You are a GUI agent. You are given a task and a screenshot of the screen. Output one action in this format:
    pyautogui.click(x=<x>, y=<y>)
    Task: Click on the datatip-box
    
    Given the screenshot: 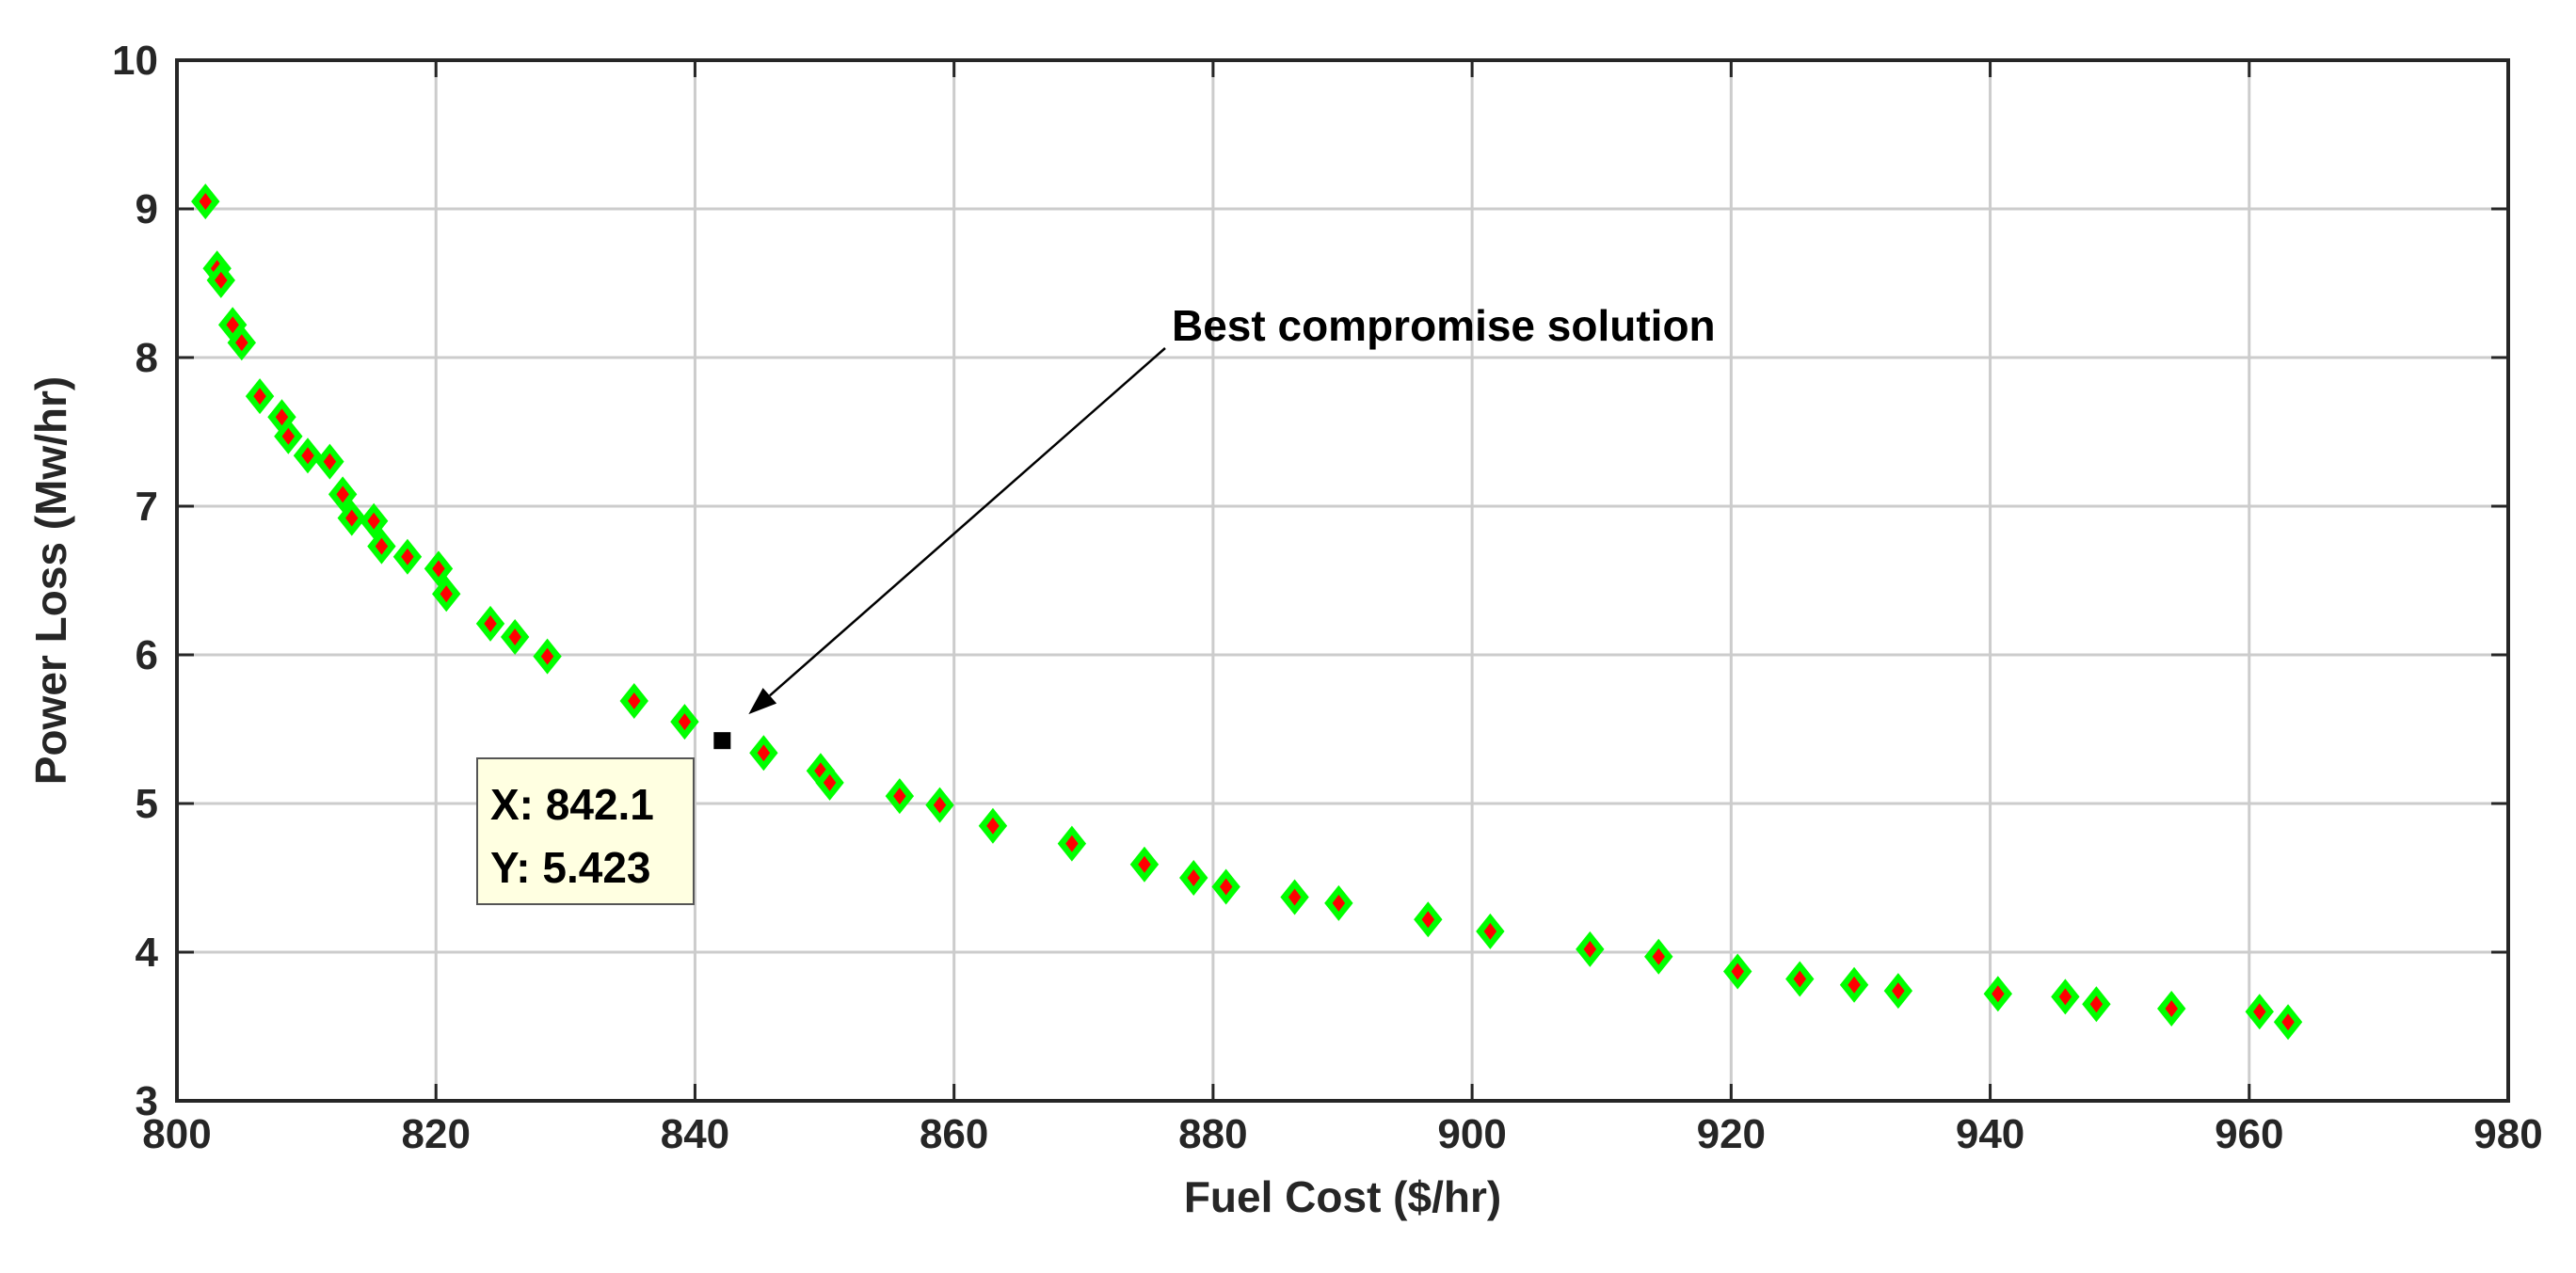 What is the action you would take?
    pyautogui.click(x=585, y=831)
    